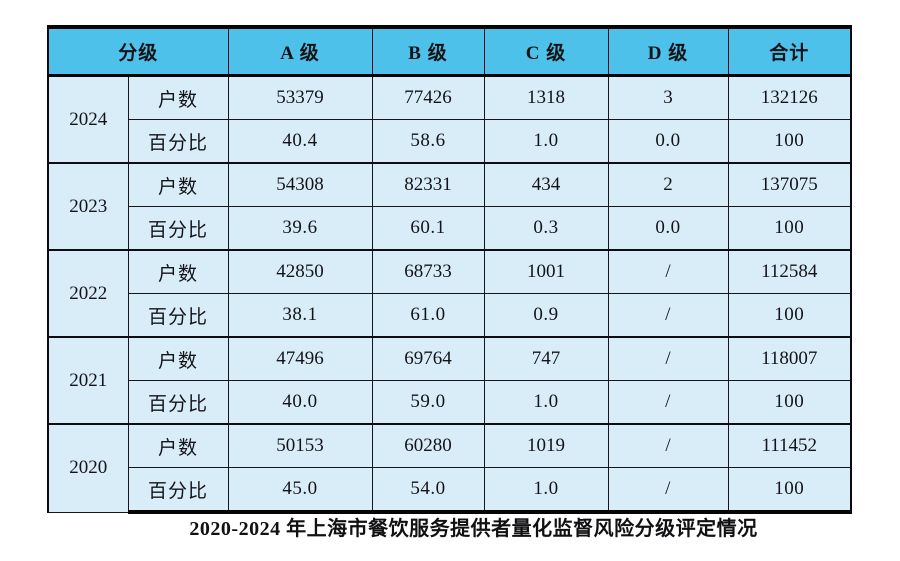  Describe the element at coordinates (789, 271) in the screenshot. I see `cell-value: 112584` at that location.